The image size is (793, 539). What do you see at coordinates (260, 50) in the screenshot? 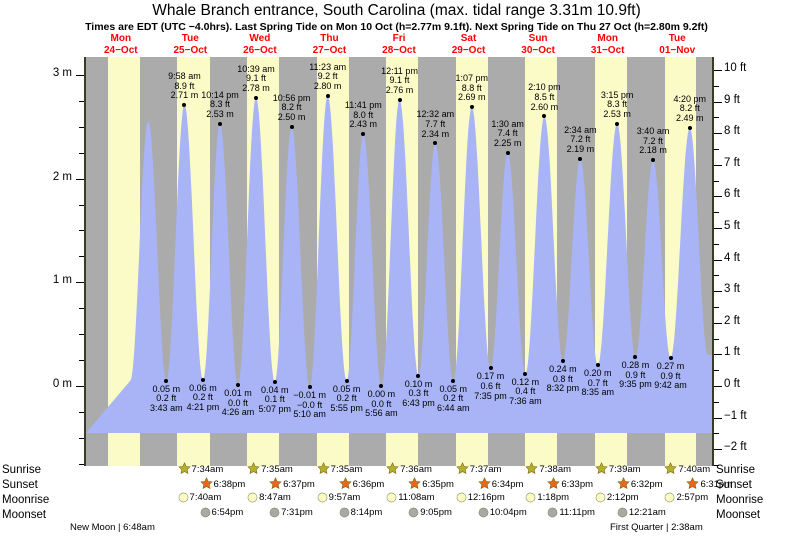
I see `day-header-date: 26−Oct` at bounding box center [260, 50].